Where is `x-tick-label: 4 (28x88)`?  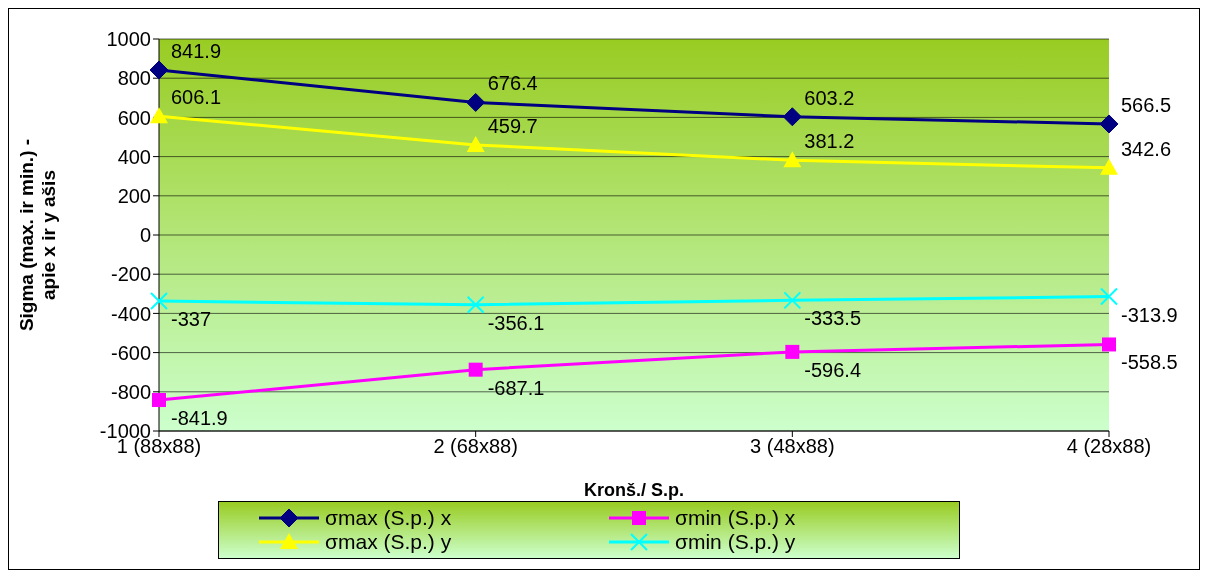
x-tick-label: 4 (28x88) is located at coordinates (1109, 446).